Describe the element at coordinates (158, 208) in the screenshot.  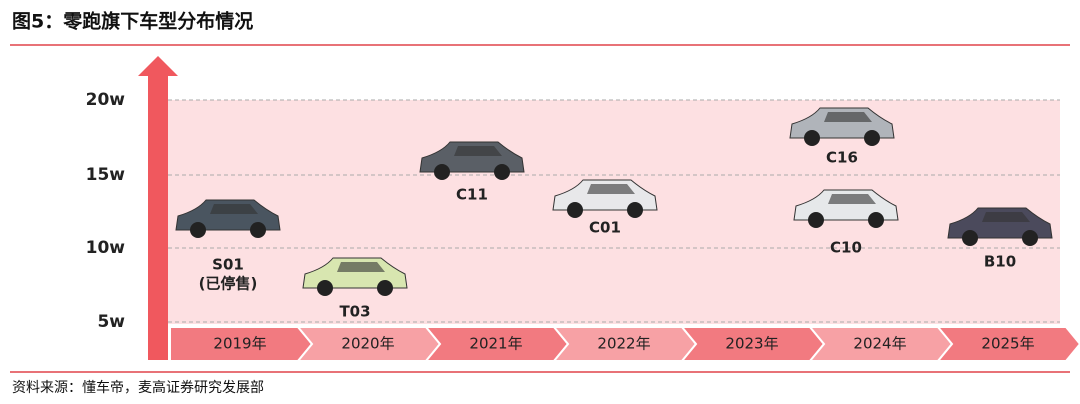
I see `axis-arrow` at that location.